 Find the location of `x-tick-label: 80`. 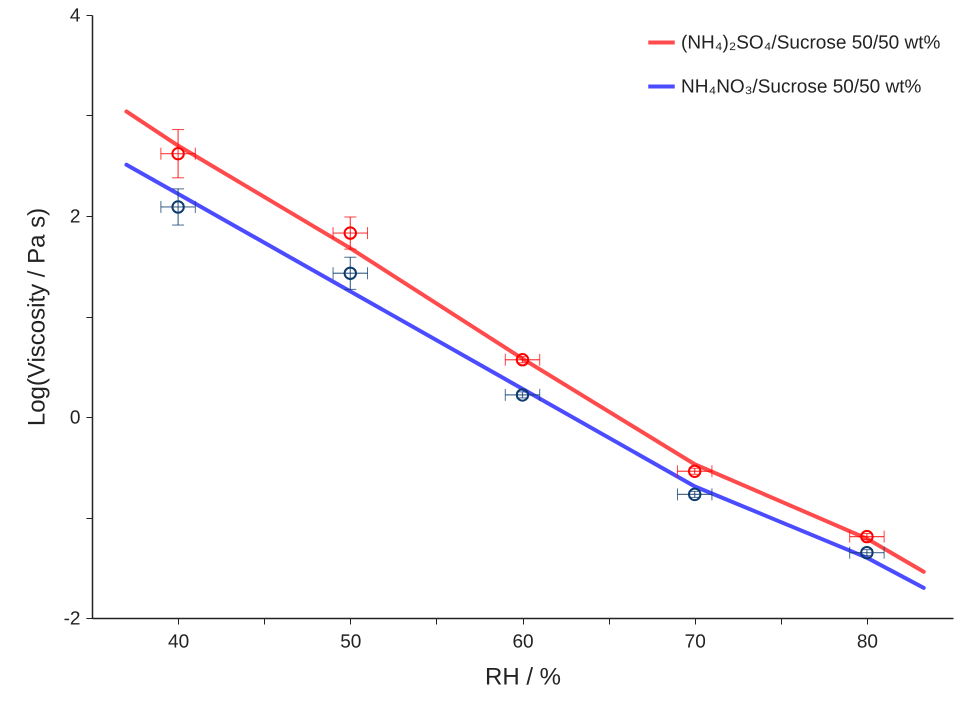

x-tick-label: 80 is located at coordinates (867, 642).